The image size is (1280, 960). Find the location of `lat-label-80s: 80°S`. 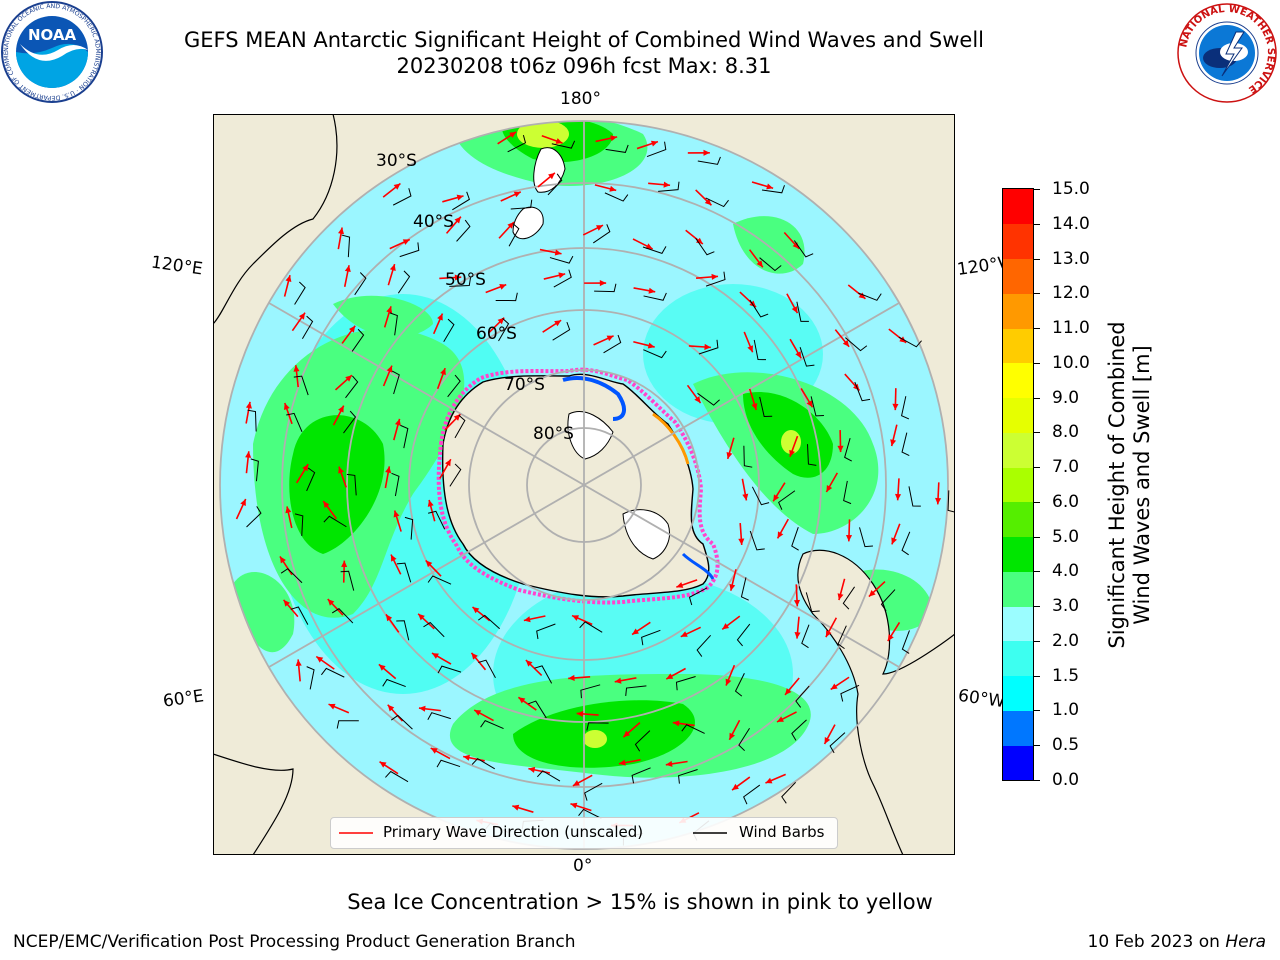

lat-label-80s: 80°S is located at coordinates (553, 434).